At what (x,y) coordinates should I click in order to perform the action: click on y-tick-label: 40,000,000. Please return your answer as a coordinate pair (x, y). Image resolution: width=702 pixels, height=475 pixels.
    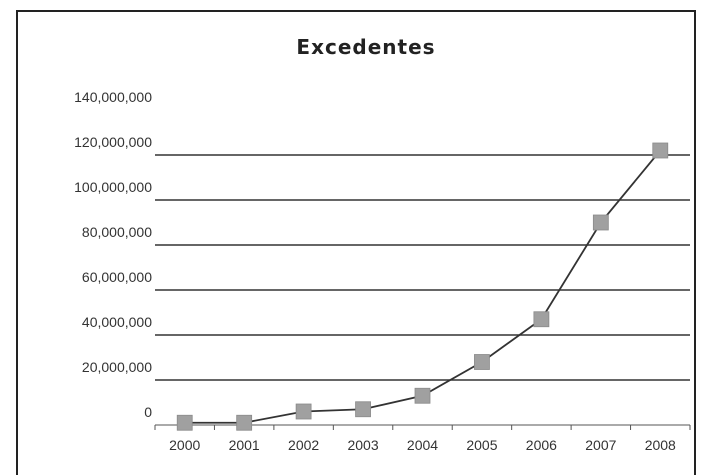
    Looking at the image, I should click on (117, 322).